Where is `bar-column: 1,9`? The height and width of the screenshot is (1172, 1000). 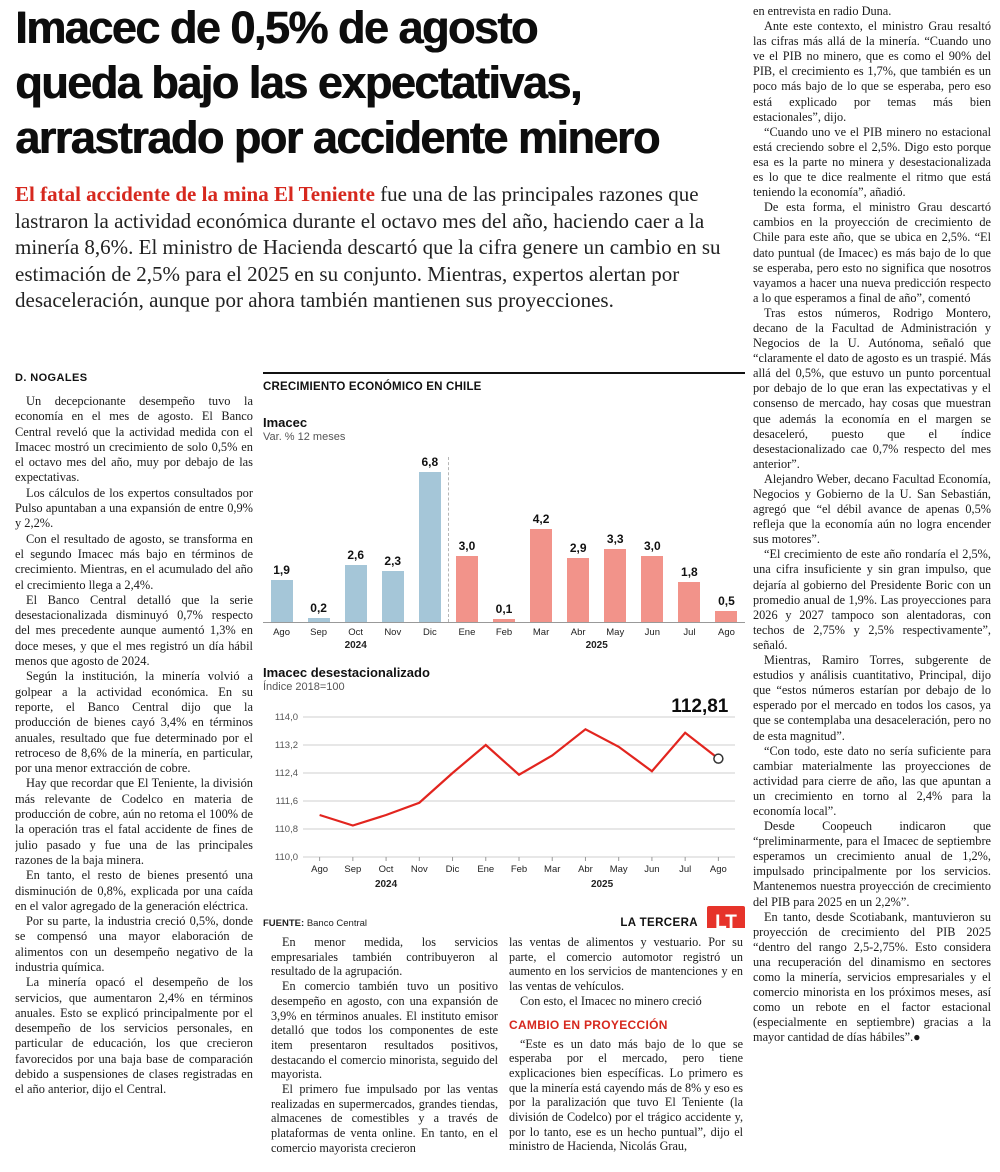 bar-column: 1,9 is located at coordinates (281, 592).